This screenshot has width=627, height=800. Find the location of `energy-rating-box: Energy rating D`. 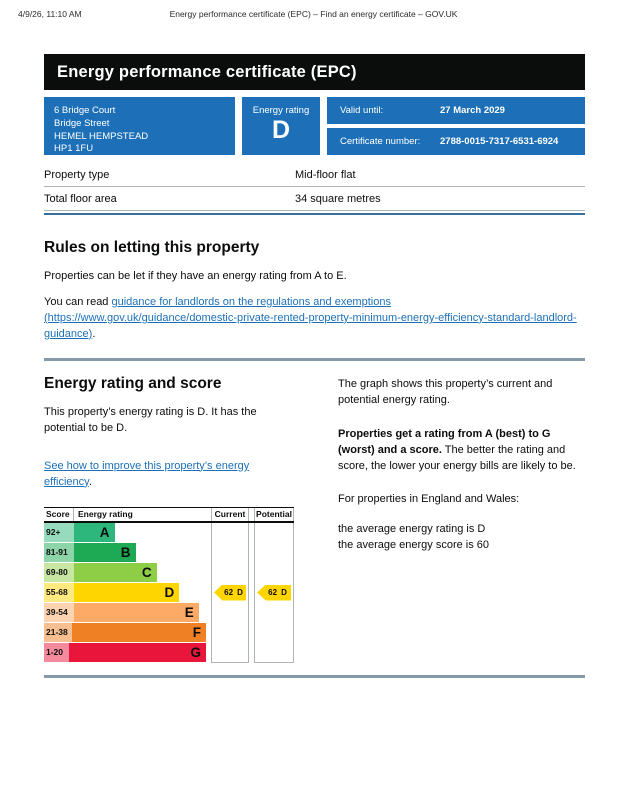

energy-rating-box: Energy rating D is located at coordinates (281, 126).